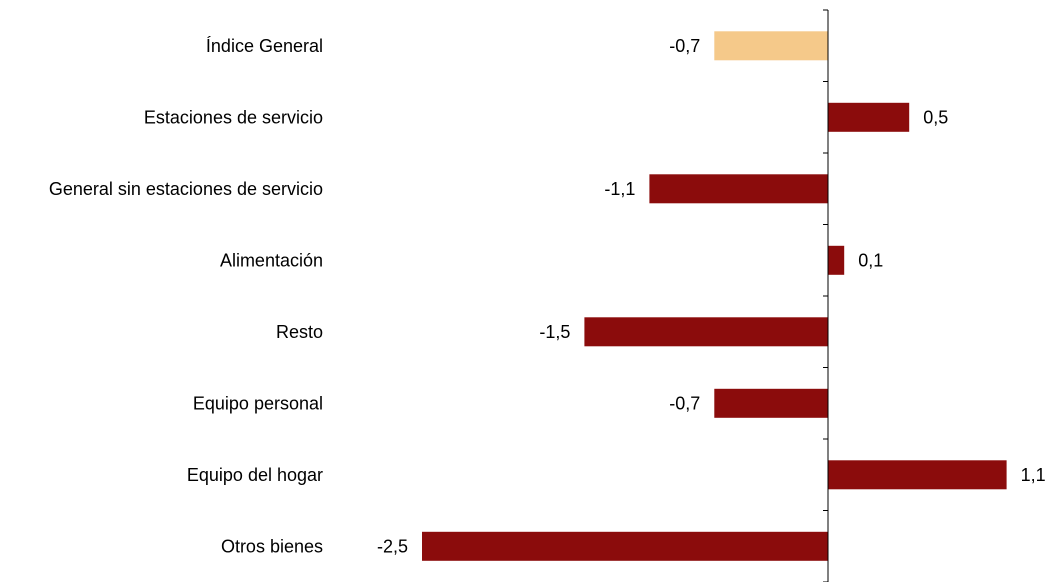  Describe the element at coordinates (271, 260) in the screenshot. I see `category-label: Alimentación` at that location.